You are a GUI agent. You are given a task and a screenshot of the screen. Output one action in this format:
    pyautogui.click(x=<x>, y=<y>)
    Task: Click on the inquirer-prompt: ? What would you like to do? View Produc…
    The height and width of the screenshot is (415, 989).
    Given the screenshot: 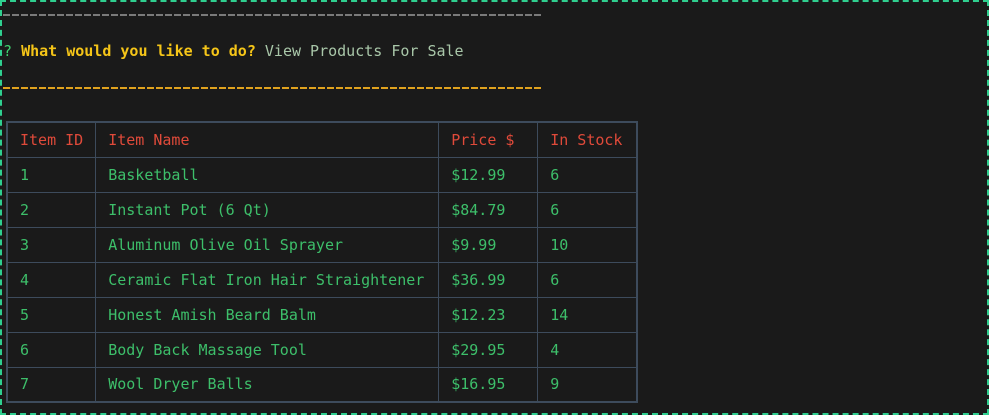 What is the action you would take?
    pyautogui.click(x=233, y=51)
    